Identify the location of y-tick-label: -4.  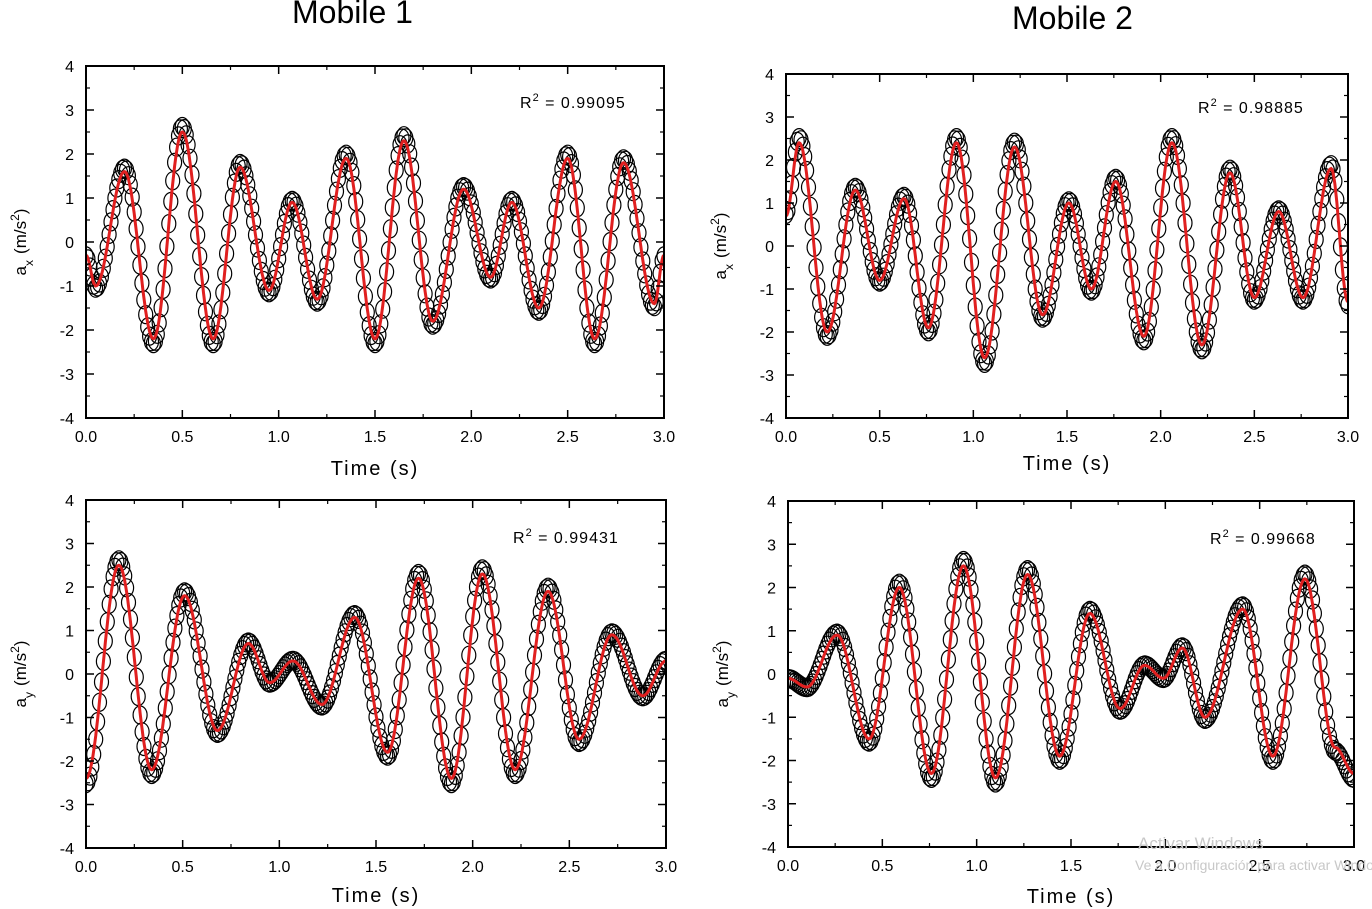
(767, 419).